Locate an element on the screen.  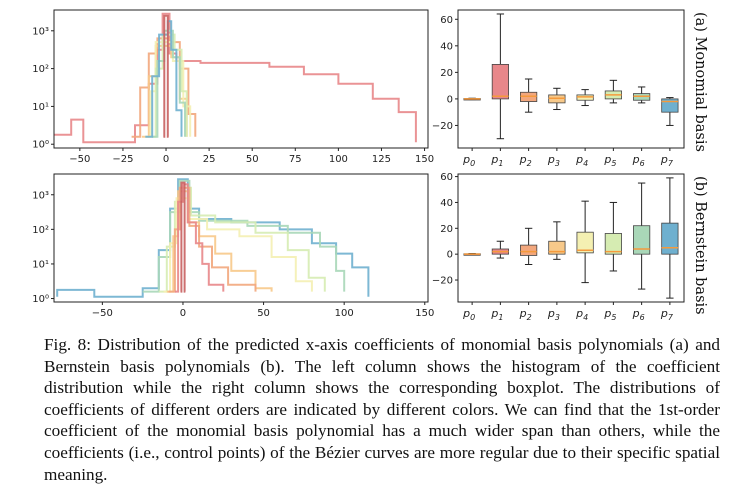
x-tick-label: 125 is located at coordinates (381, 159).